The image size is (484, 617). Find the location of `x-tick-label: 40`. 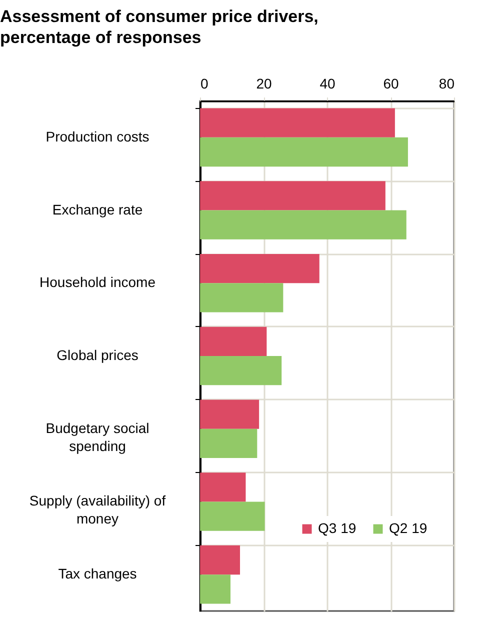

x-tick-label: 40 is located at coordinates (328, 84).